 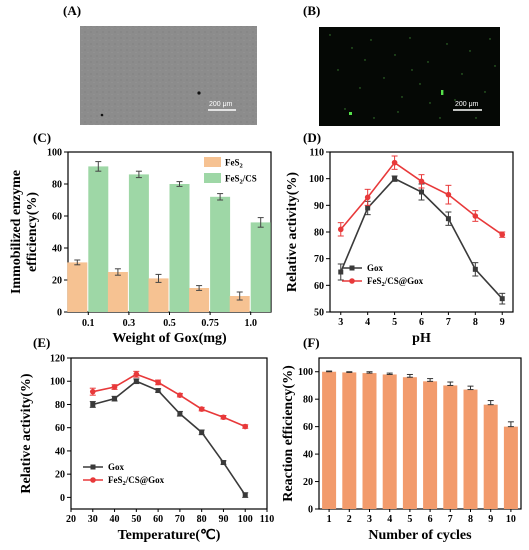 What do you see at coordinates (202, 519) in the screenshot?
I see `x-tick-label: 80` at bounding box center [202, 519].